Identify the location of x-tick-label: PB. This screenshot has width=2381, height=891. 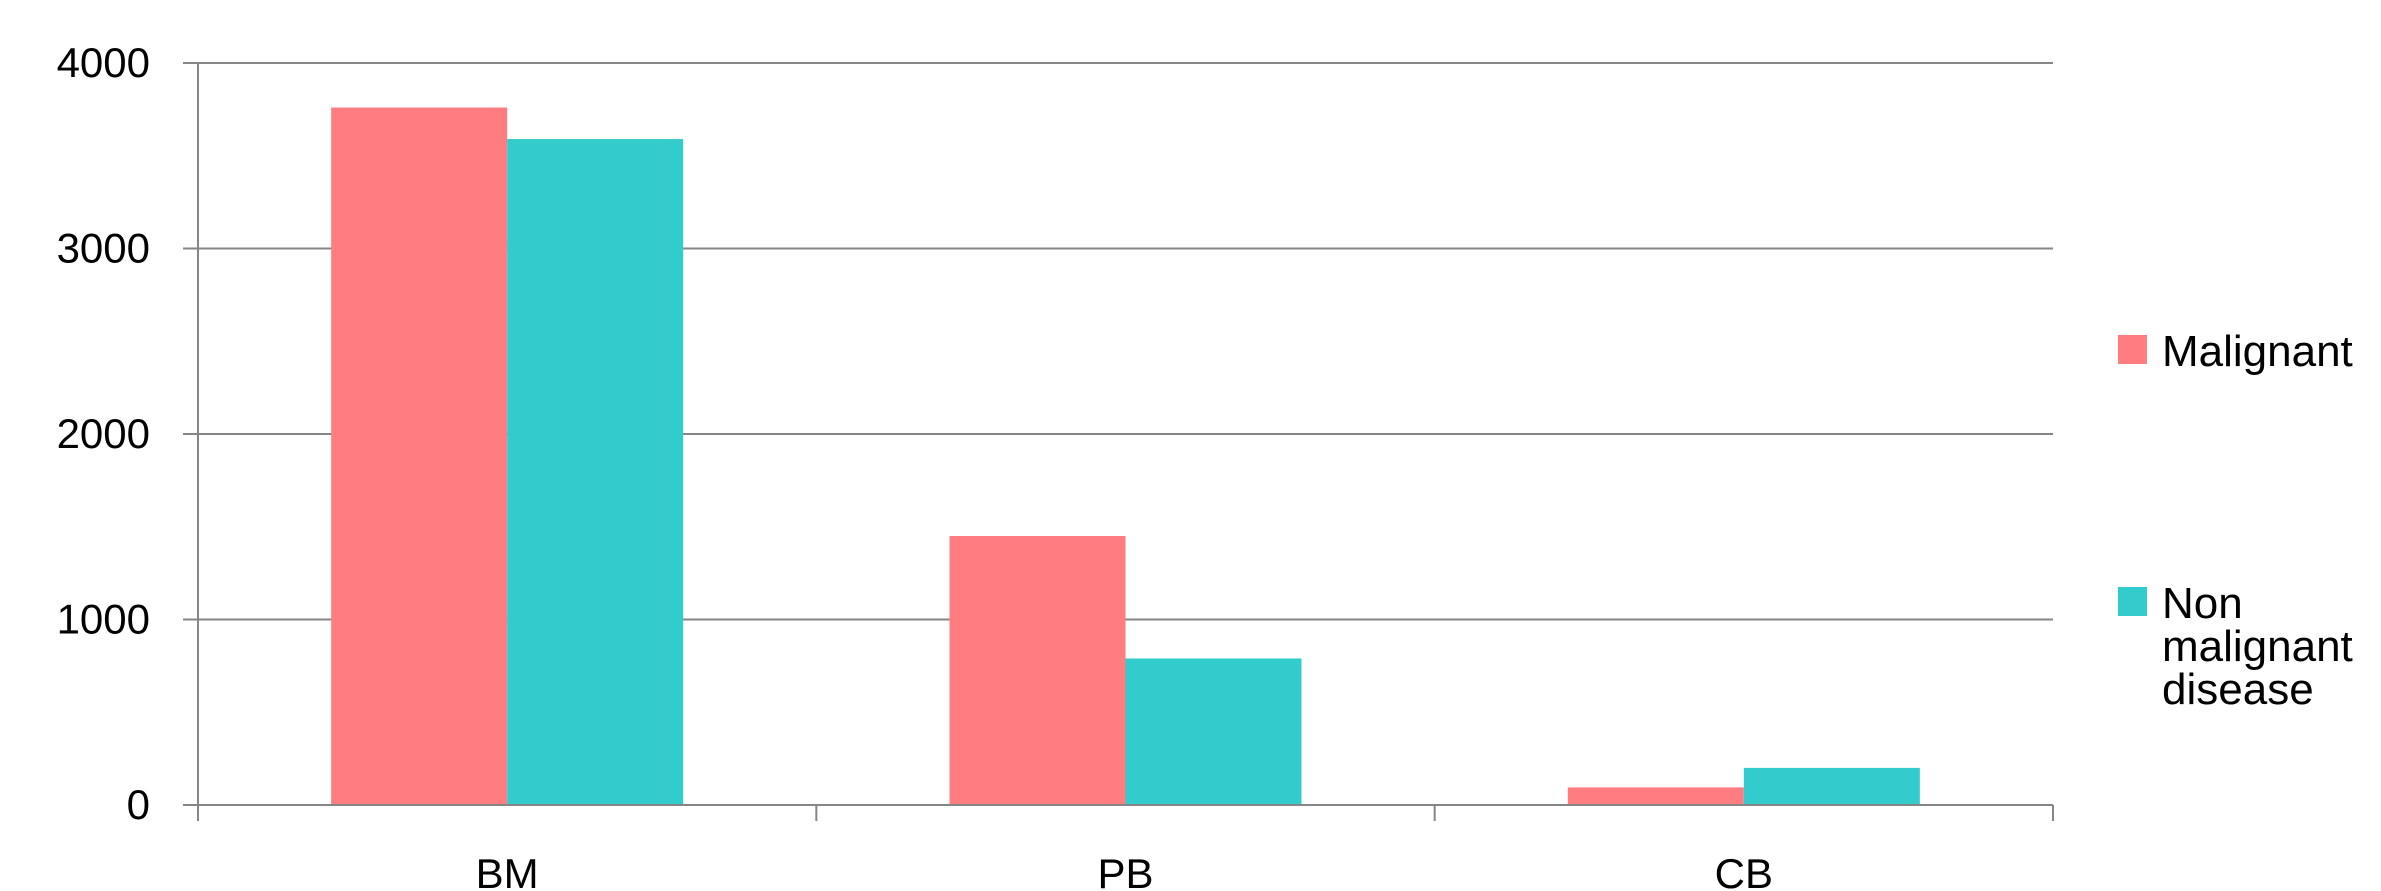
(1125, 870).